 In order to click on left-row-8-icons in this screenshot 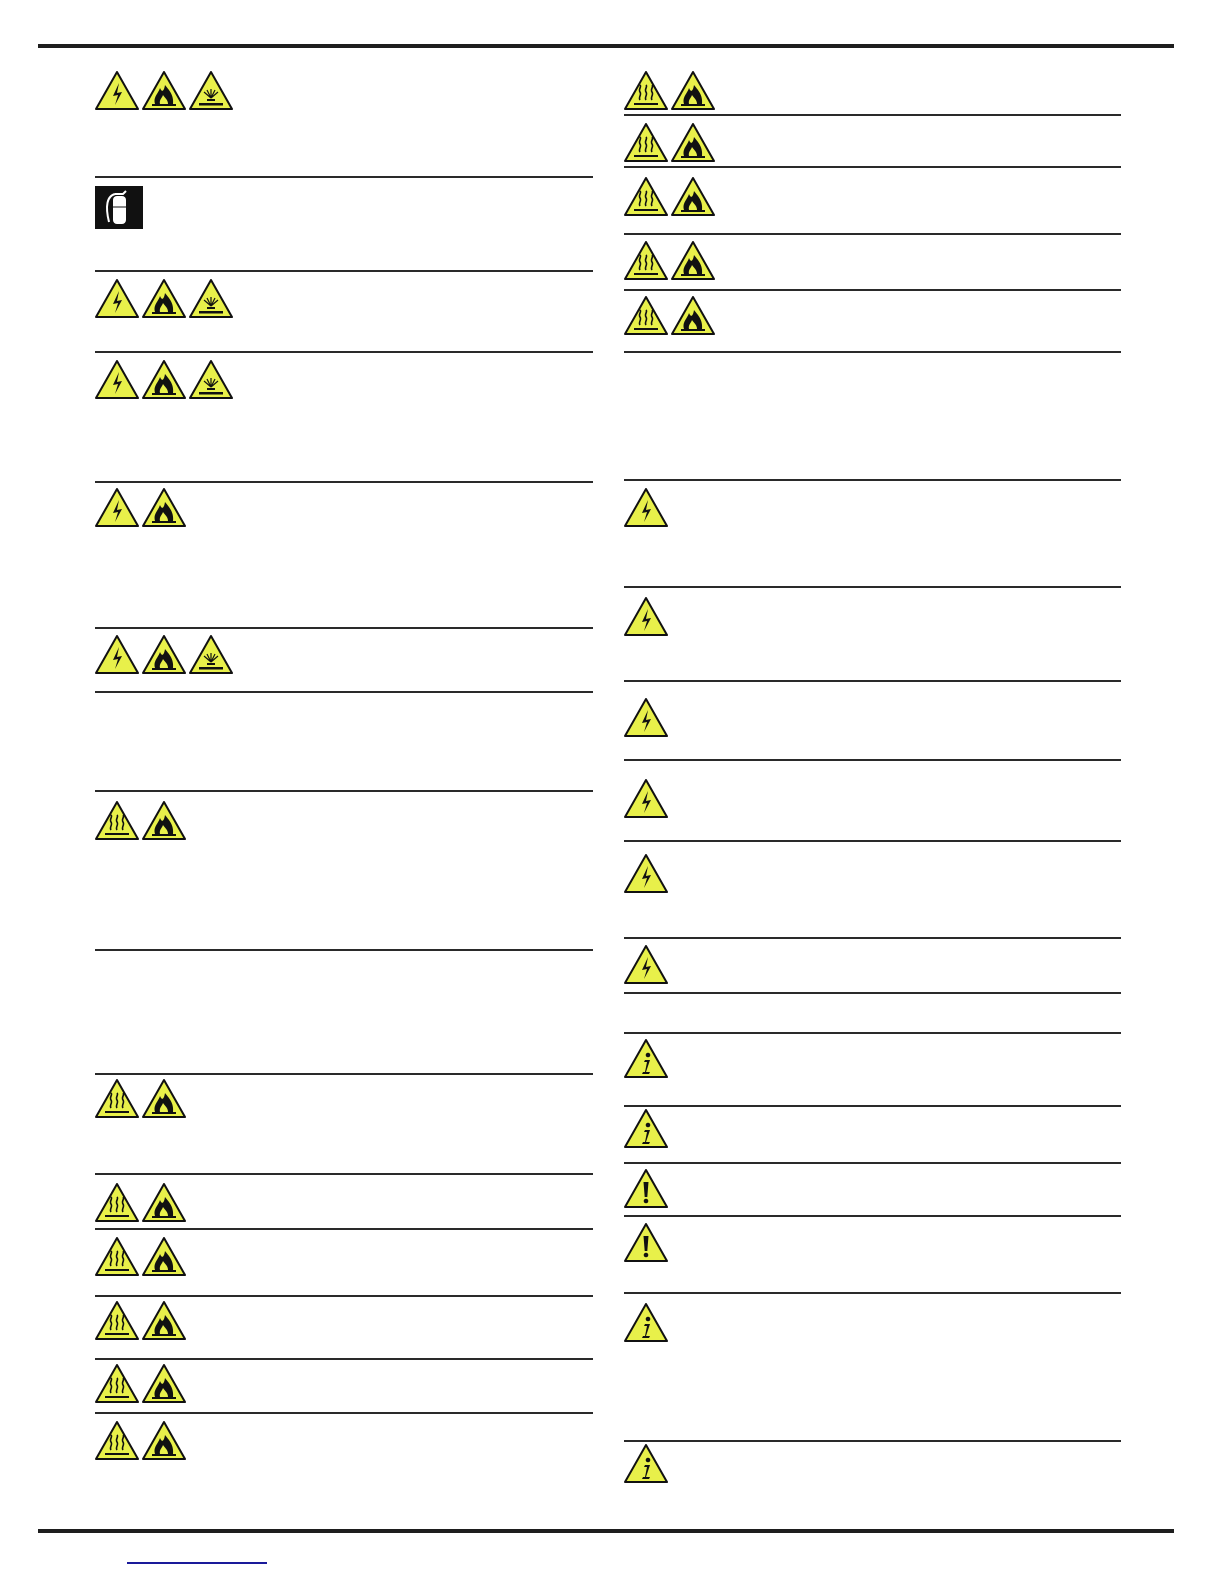, I will do `click(140, 820)`.